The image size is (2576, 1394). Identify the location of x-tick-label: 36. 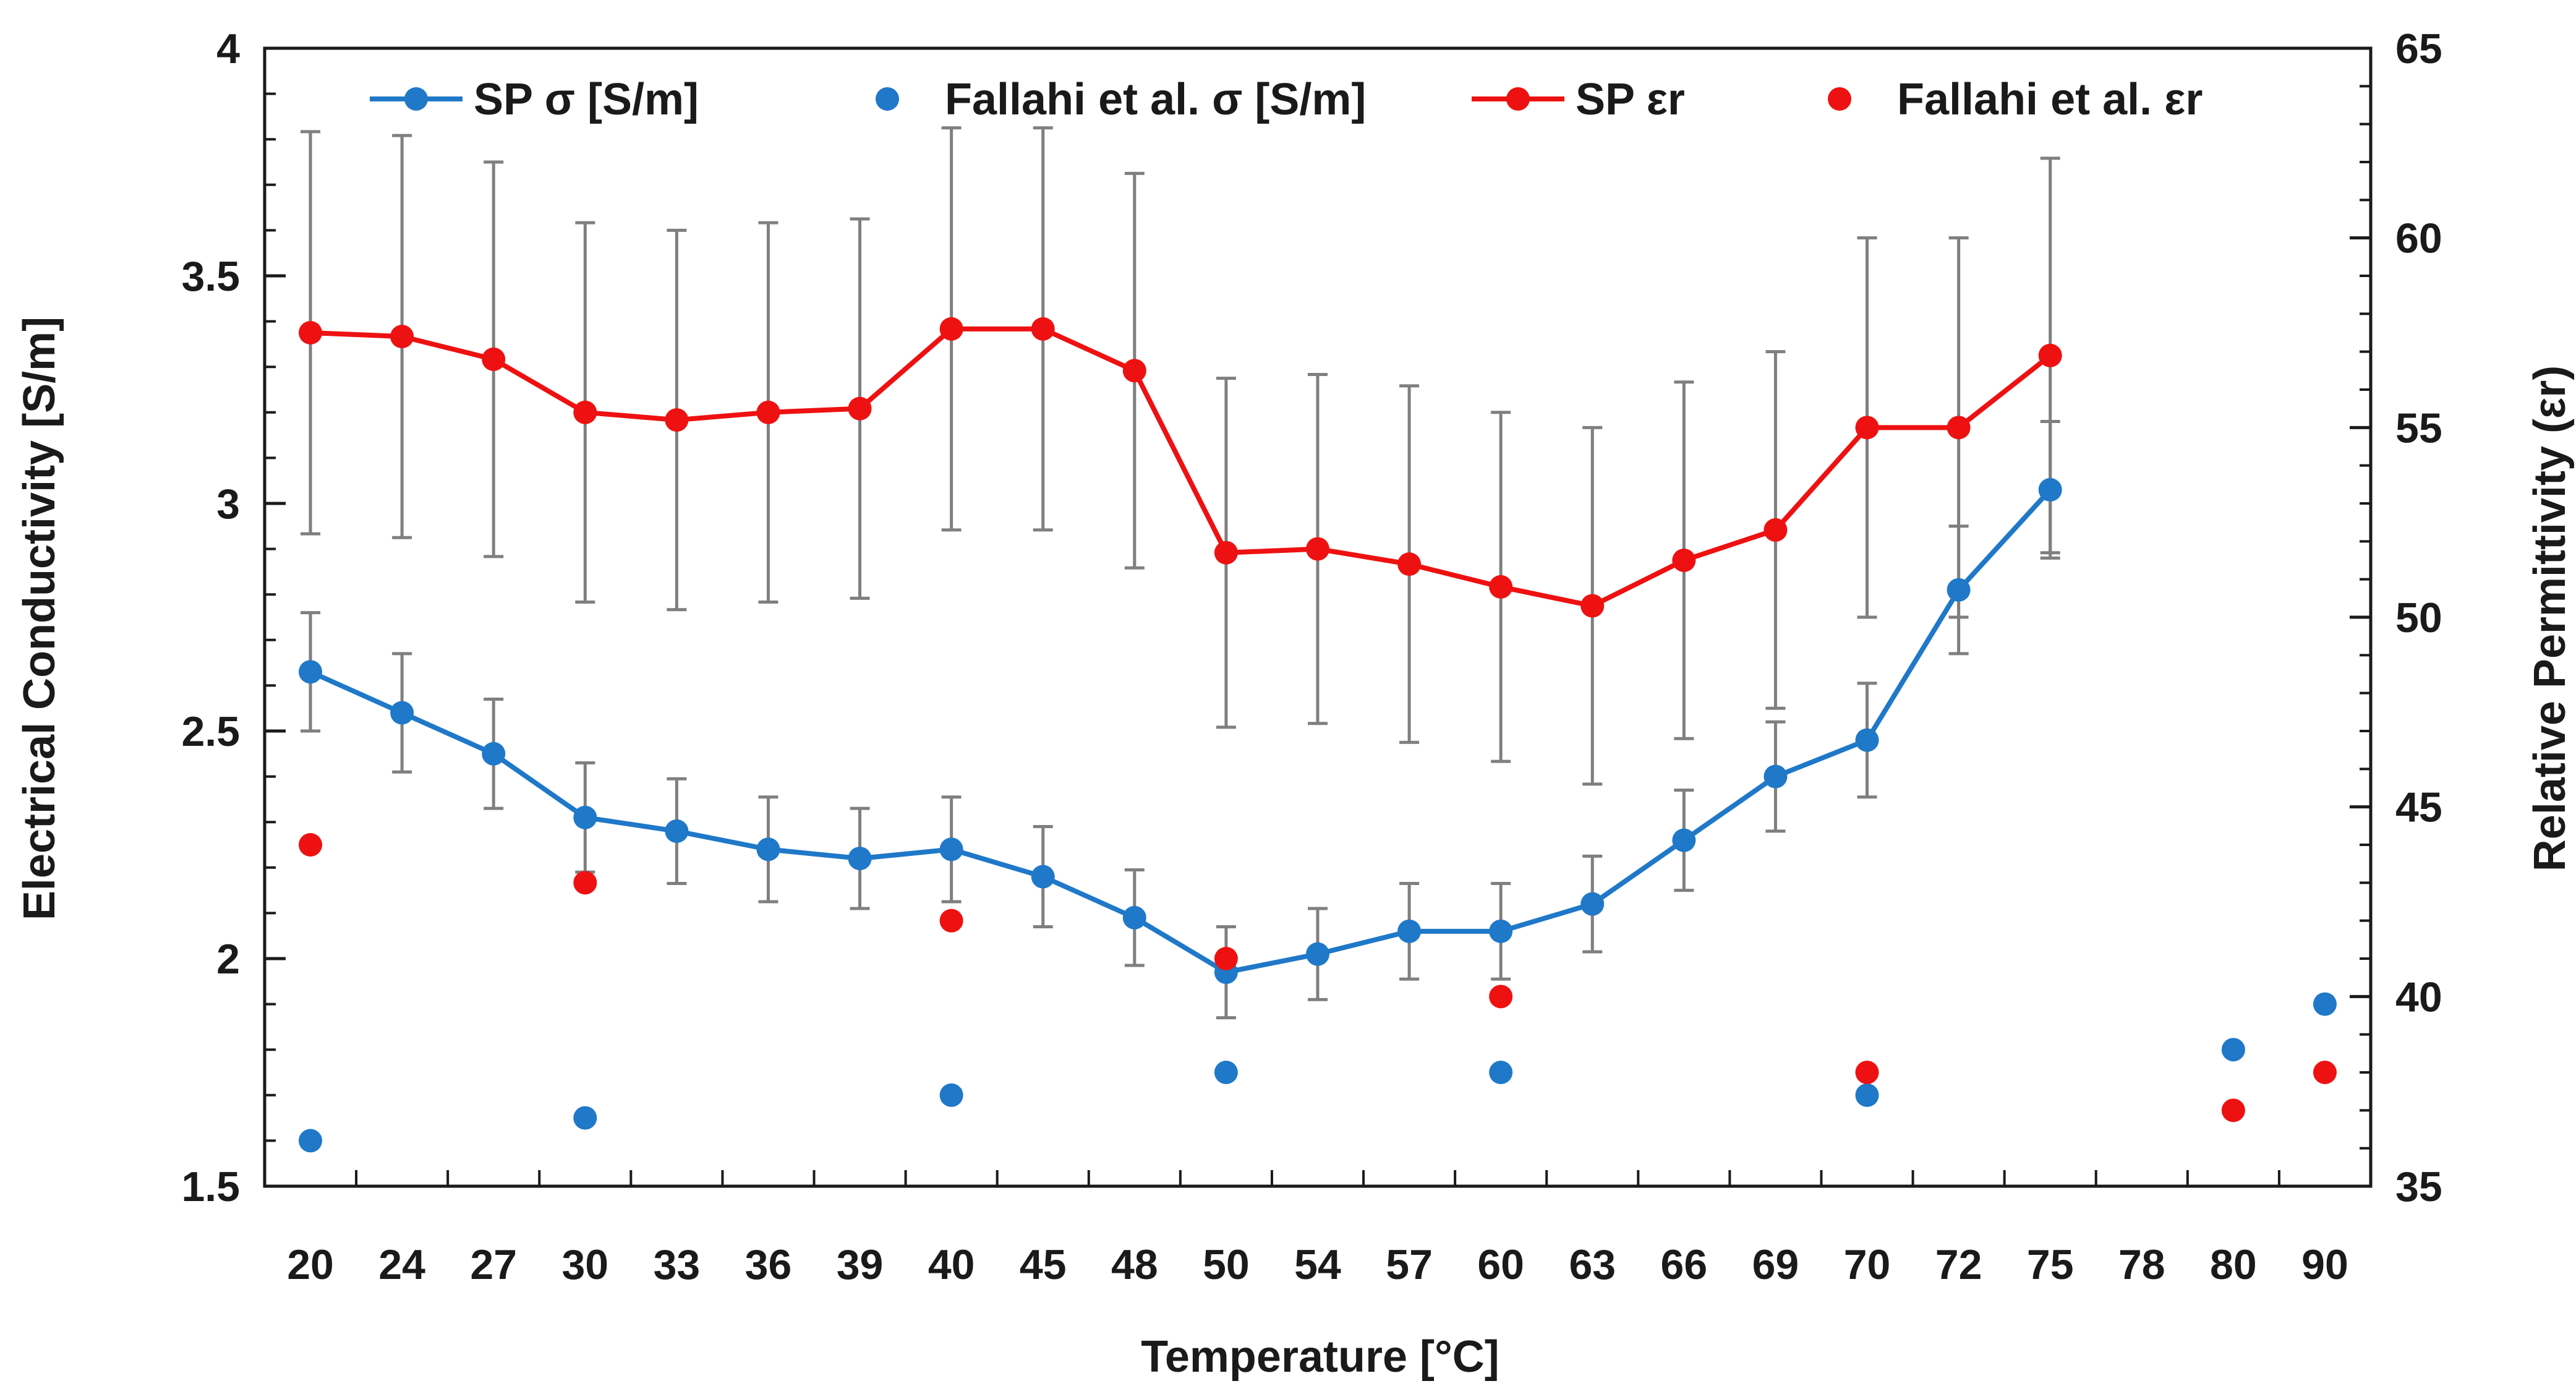
(768, 1264).